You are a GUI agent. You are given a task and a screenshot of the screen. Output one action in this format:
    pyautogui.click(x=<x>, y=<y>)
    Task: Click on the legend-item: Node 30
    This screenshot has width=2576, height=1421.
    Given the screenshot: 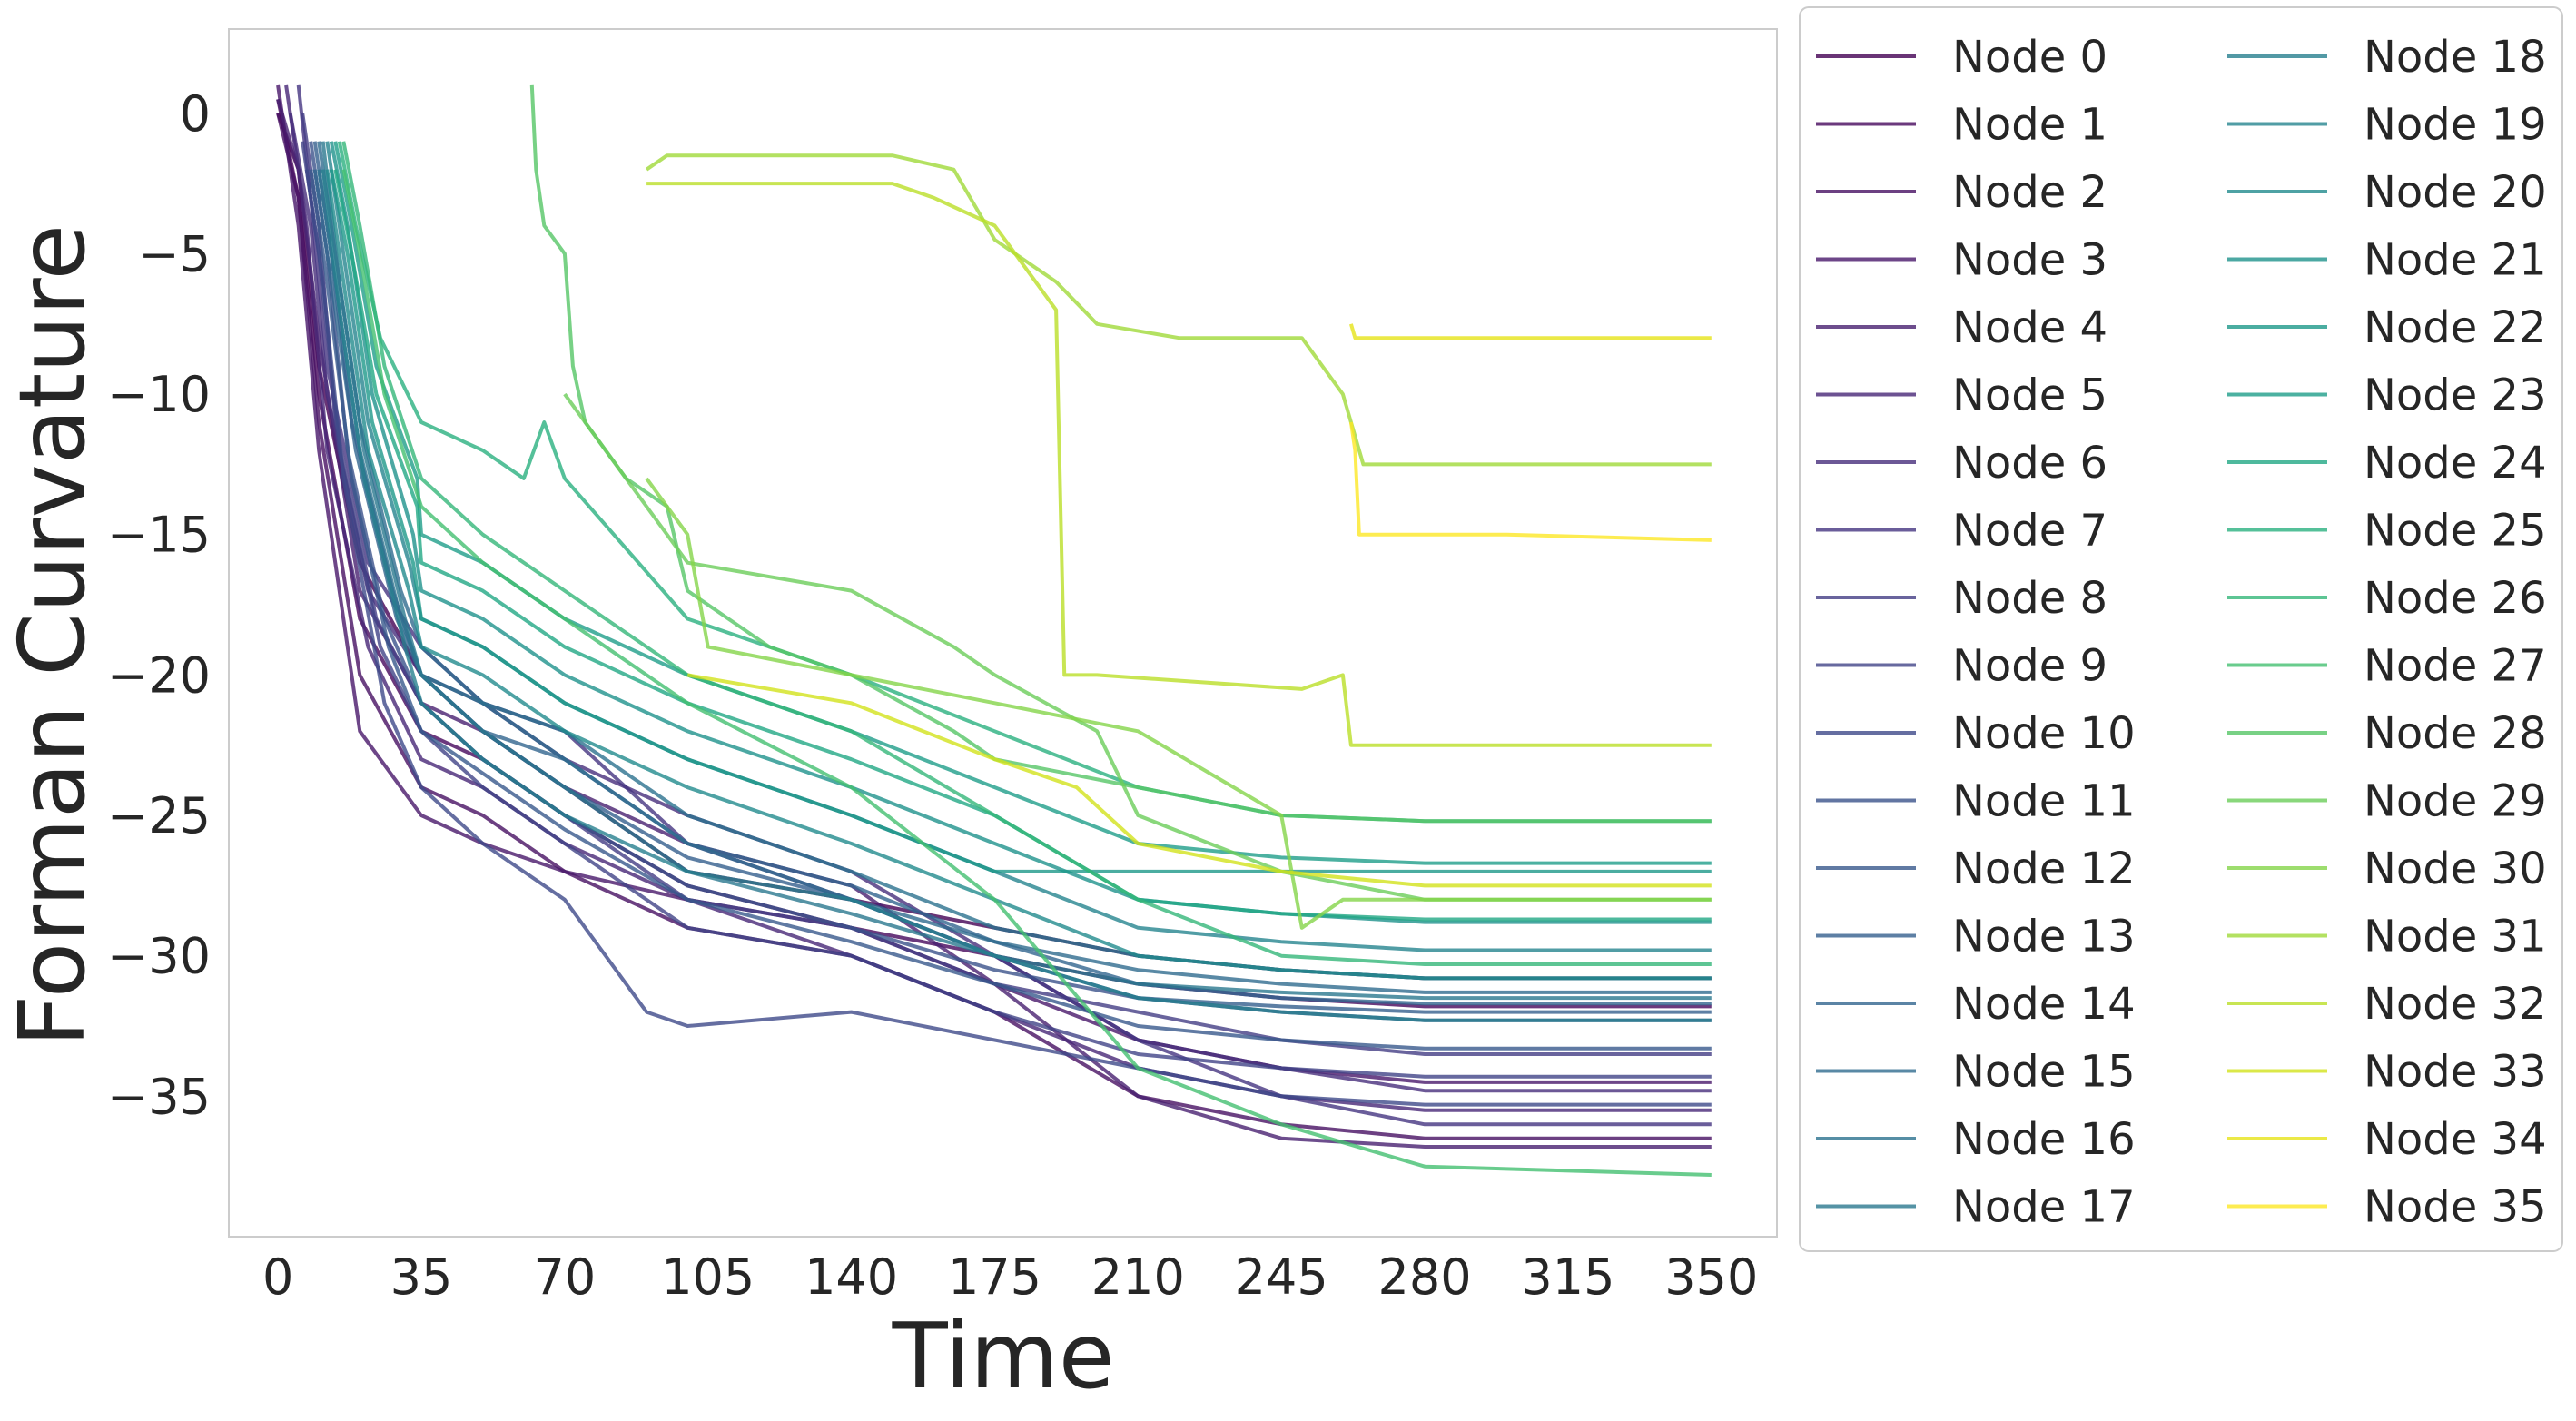 What is the action you would take?
    pyautogui.click(x=2387, y=869)
    